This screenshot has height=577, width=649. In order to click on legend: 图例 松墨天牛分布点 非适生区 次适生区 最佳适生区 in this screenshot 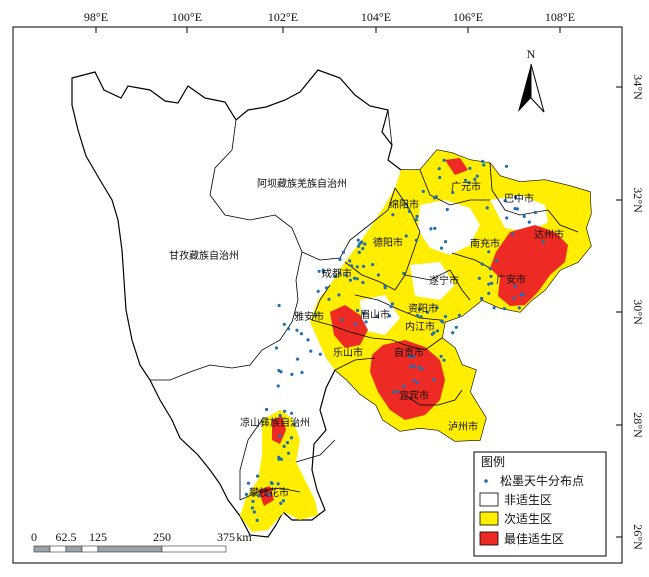, I will do `click(540, 504)`.